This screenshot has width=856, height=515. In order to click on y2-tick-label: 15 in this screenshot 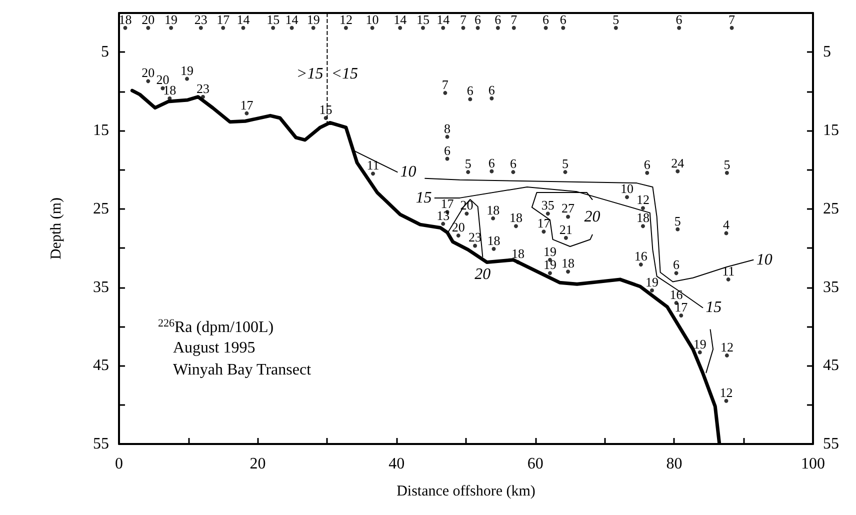, I will do `click(831, 131)`.